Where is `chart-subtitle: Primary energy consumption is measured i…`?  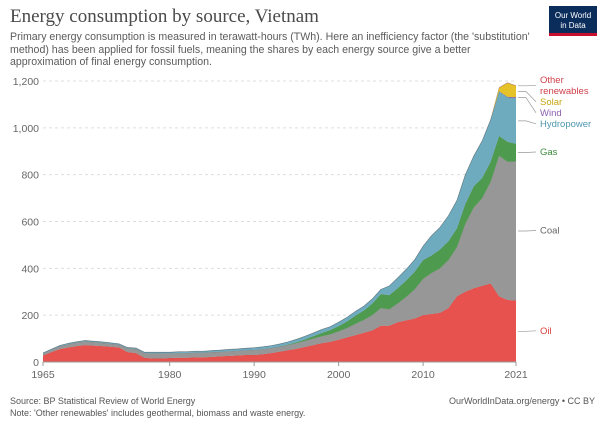
chart-subtitle: Primary energy consumption is measured i… is located at coordinates (270, 49).